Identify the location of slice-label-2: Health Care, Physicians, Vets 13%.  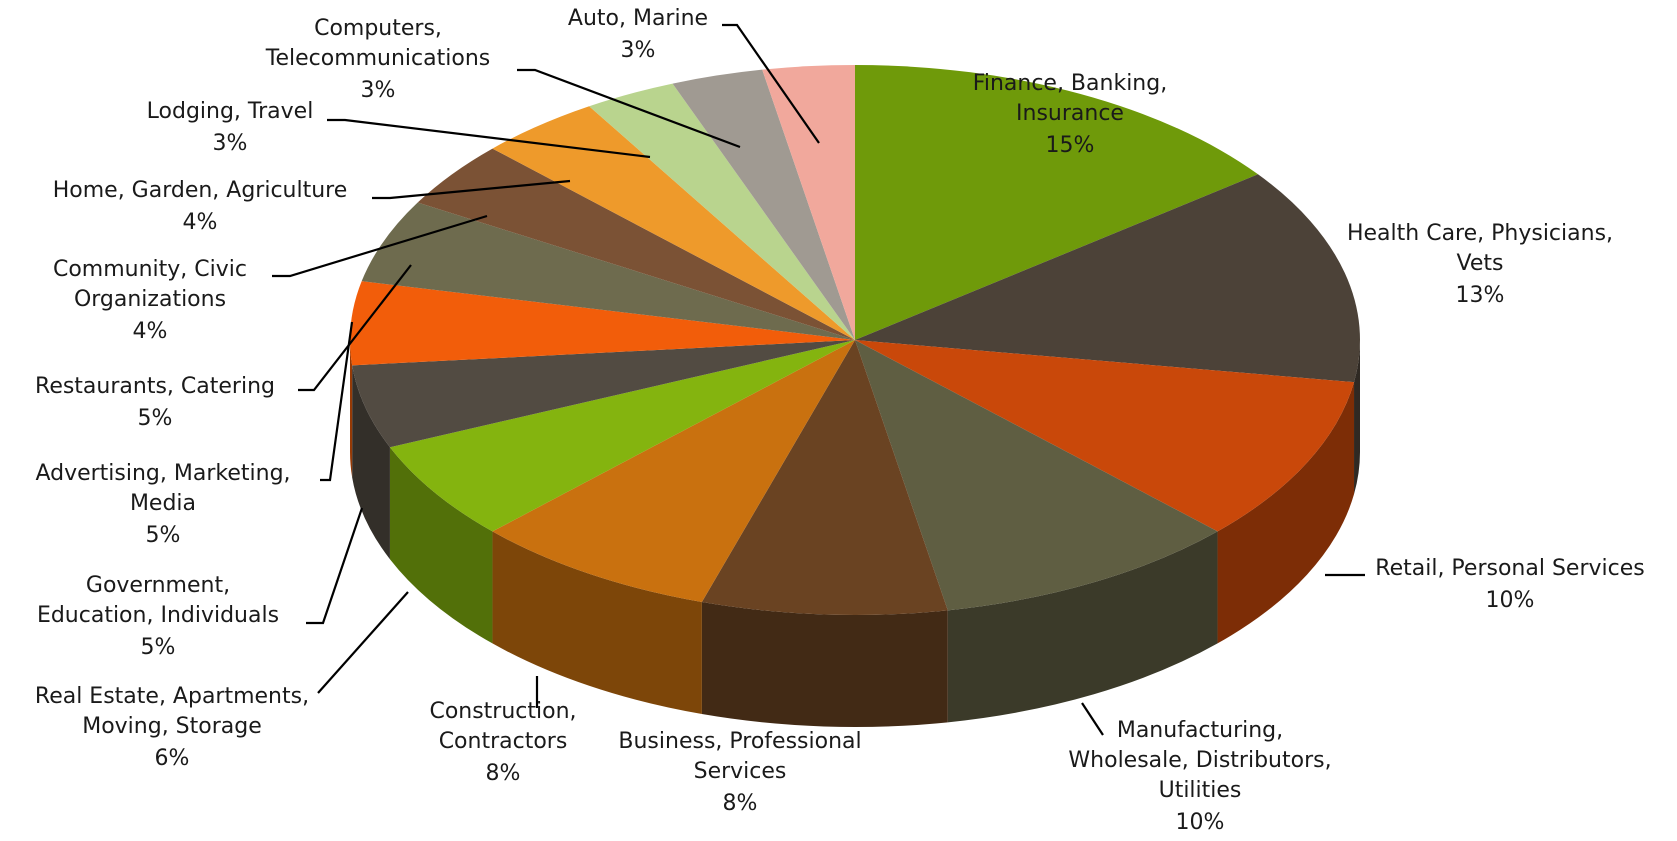
(1480, 264).